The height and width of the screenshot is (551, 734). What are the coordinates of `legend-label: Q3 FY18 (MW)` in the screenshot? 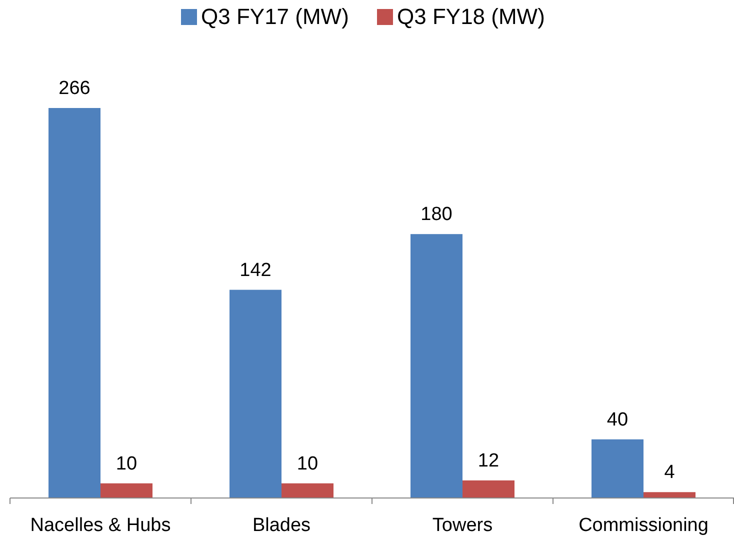 It's located at (471, 16).